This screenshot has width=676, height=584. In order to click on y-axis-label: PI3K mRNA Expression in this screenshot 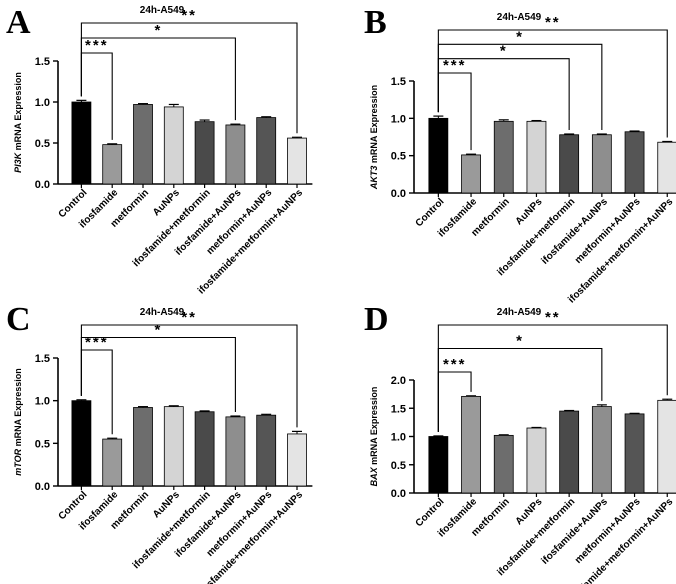, I will do `click(18, 122)`.